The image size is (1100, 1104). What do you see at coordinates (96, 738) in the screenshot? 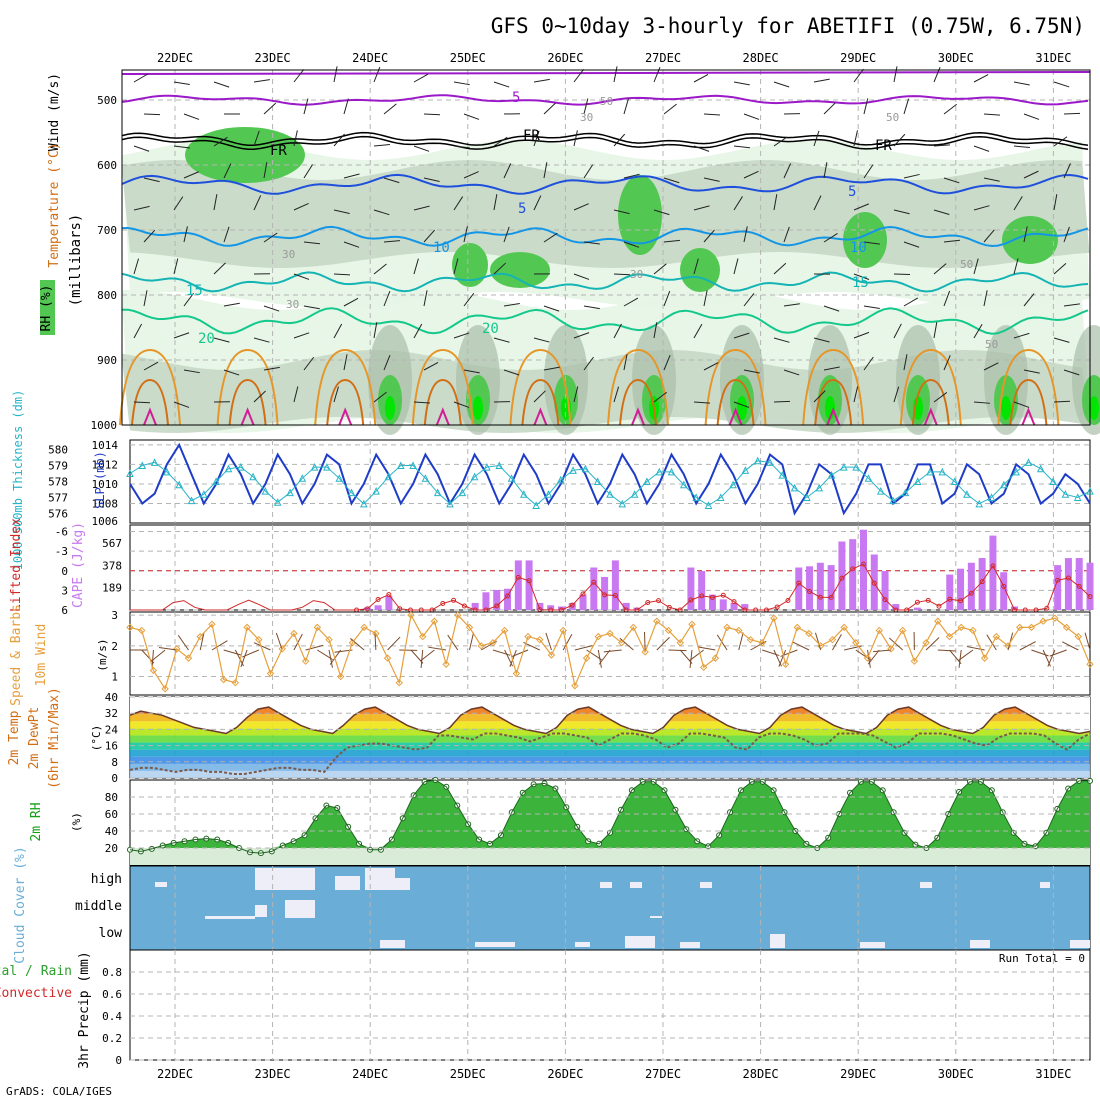
I see `temp-unit: (°C)` at bounding box center [96, 738].